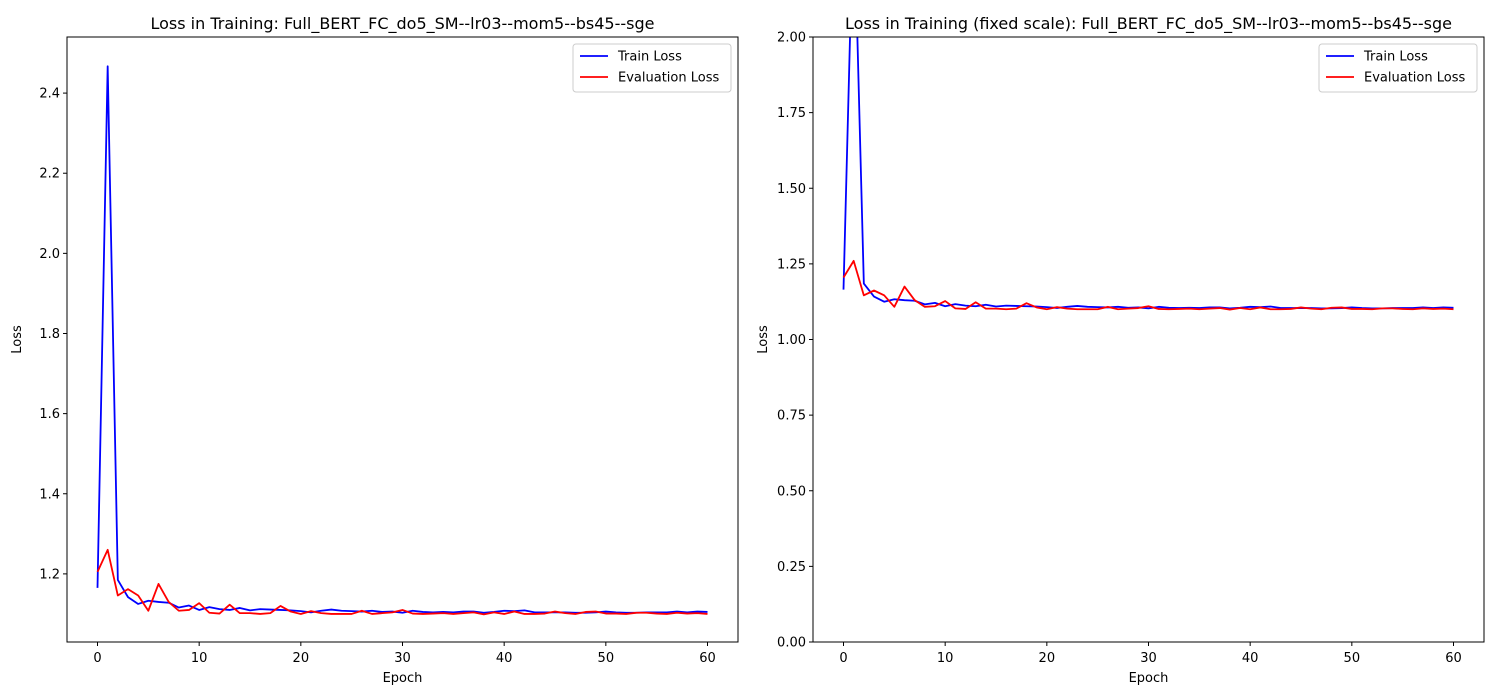 The width and height of the screenshot is (1500, 700). Describe the element at coordinates (49, 254) in the screenshot. I see `y-tick-label: 2.0` at that location.